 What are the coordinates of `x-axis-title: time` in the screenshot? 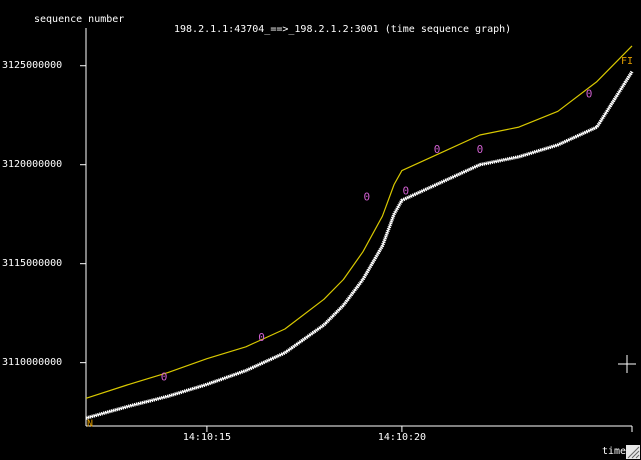 It's located at (614, 451).